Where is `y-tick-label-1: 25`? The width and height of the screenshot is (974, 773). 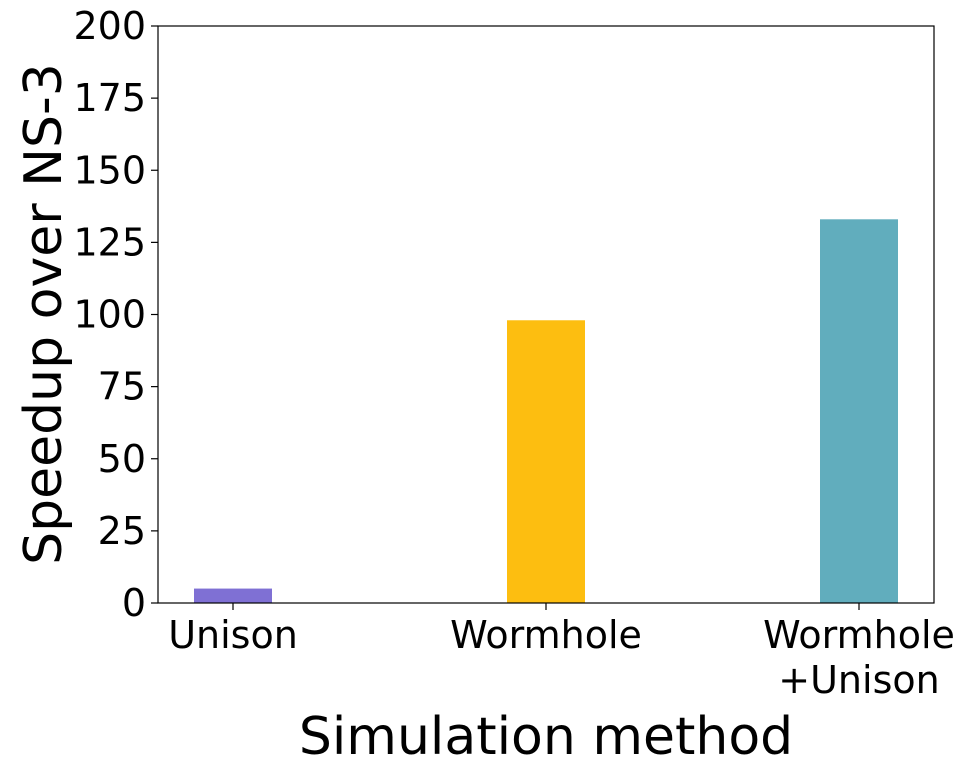
y-tick-label-1: 25 is located at coordinates (122, 531).